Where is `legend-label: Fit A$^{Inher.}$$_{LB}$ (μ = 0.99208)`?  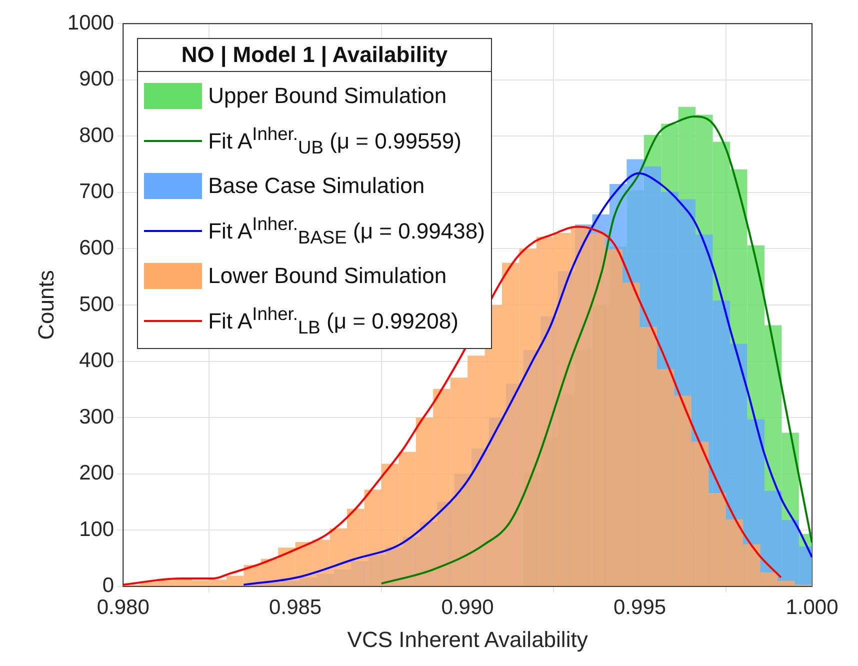
legend-label: Fit A$^{Inher.}$$_{LB}$ (μ = 0.99208) is located at coordinates (333, 321).